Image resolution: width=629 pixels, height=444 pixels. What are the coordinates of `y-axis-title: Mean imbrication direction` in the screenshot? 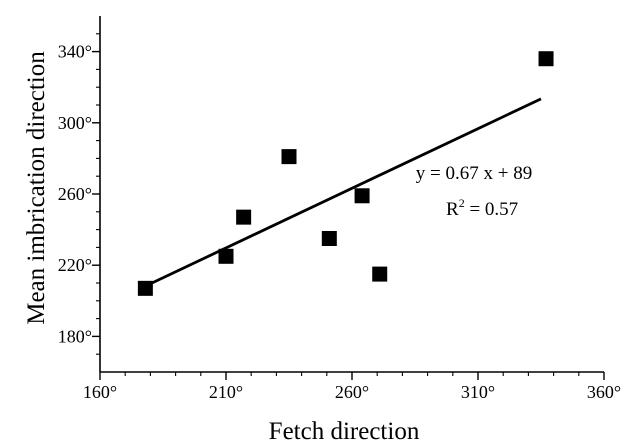 It's located at (36, 188).